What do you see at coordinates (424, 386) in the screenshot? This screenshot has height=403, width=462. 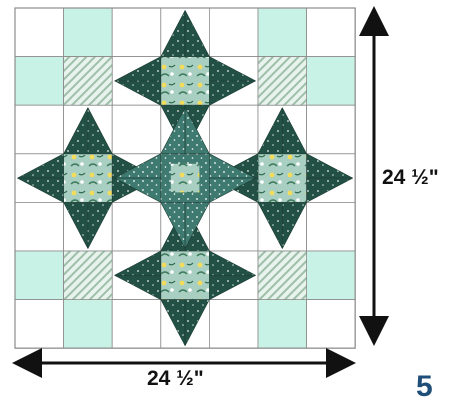 I see `step-number: 5` at bounding box center [424, 386].